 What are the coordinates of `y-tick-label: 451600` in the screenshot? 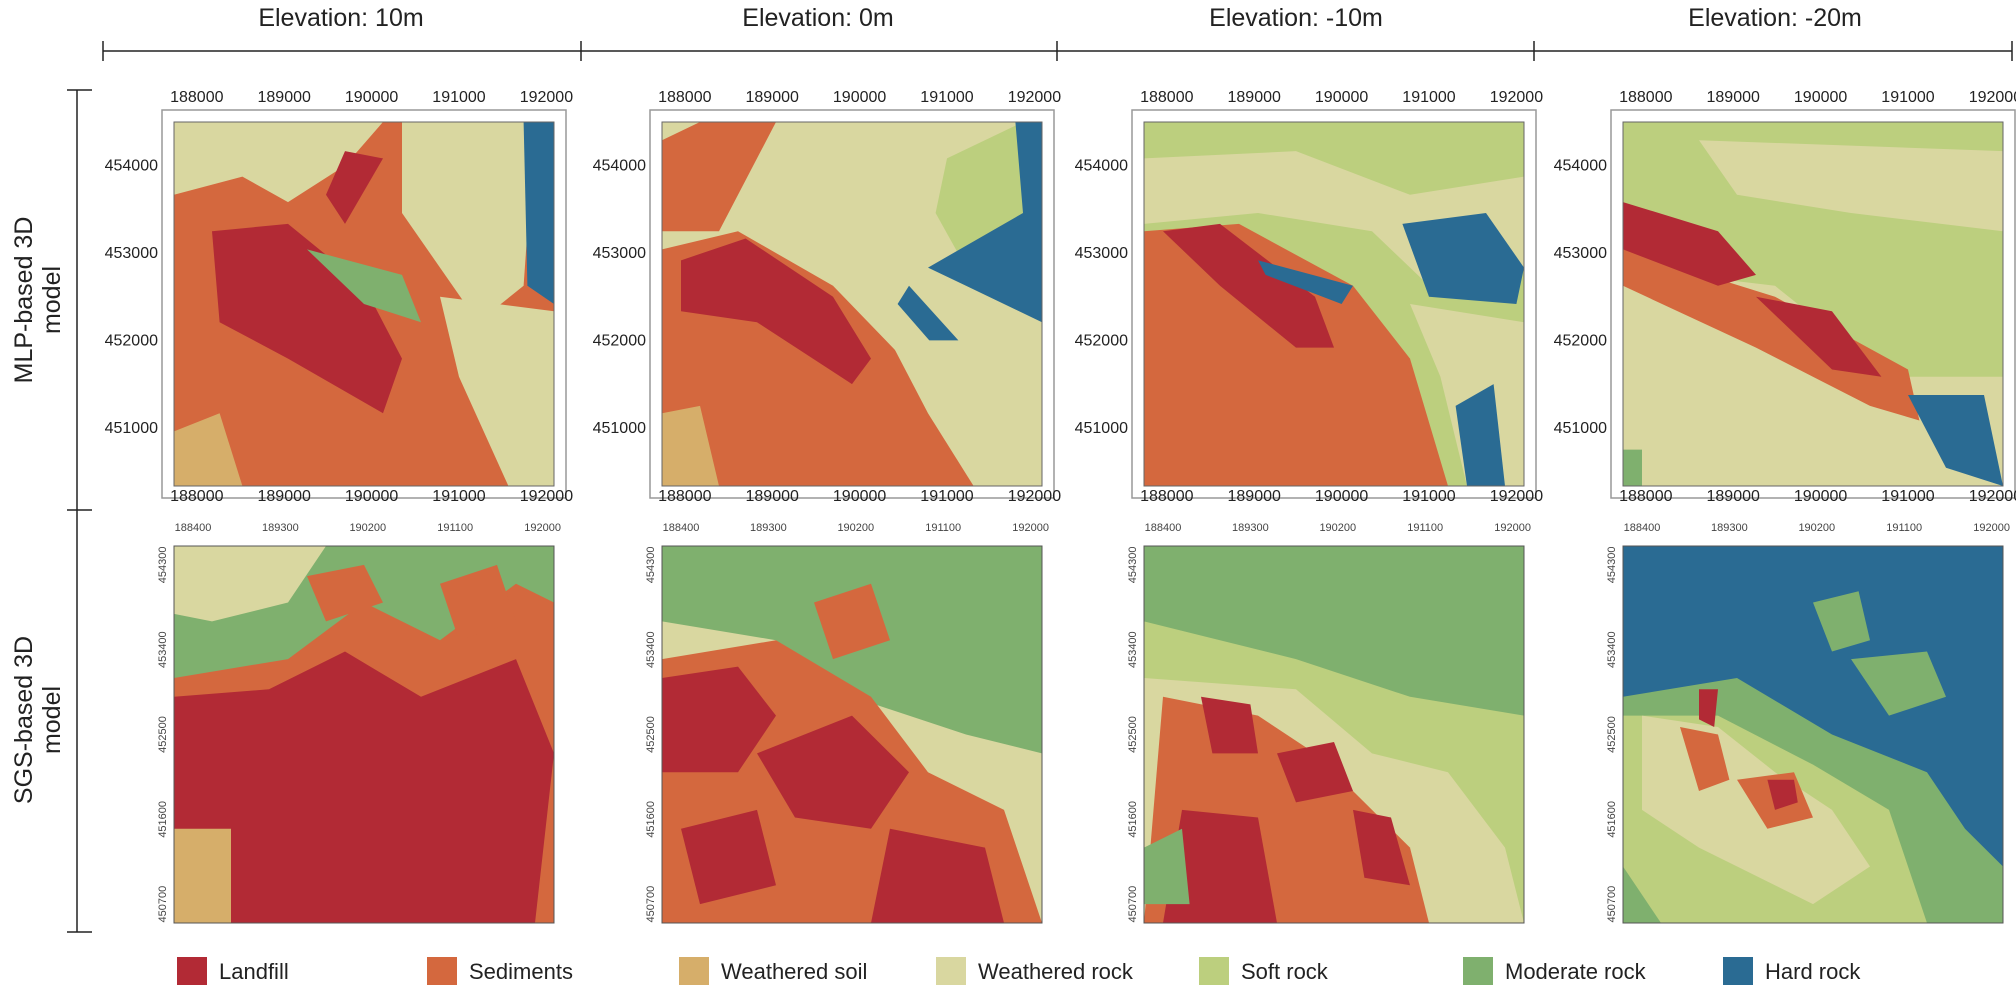 It's located at (651, 819).